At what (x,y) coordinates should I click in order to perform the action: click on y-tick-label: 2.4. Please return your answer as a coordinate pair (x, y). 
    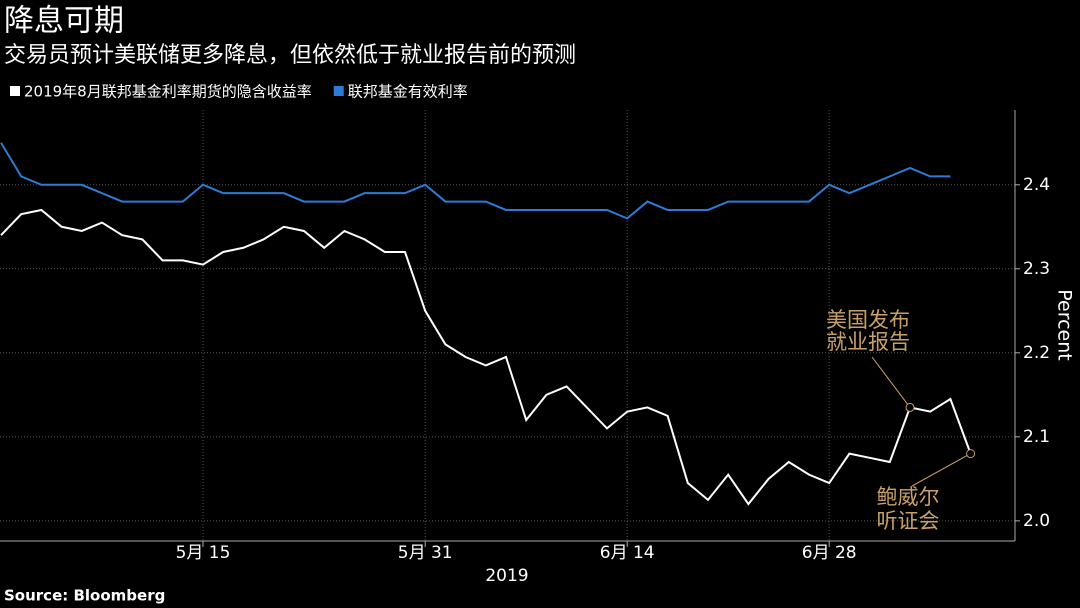
    Looking at the image, I should click on (1036, 185).